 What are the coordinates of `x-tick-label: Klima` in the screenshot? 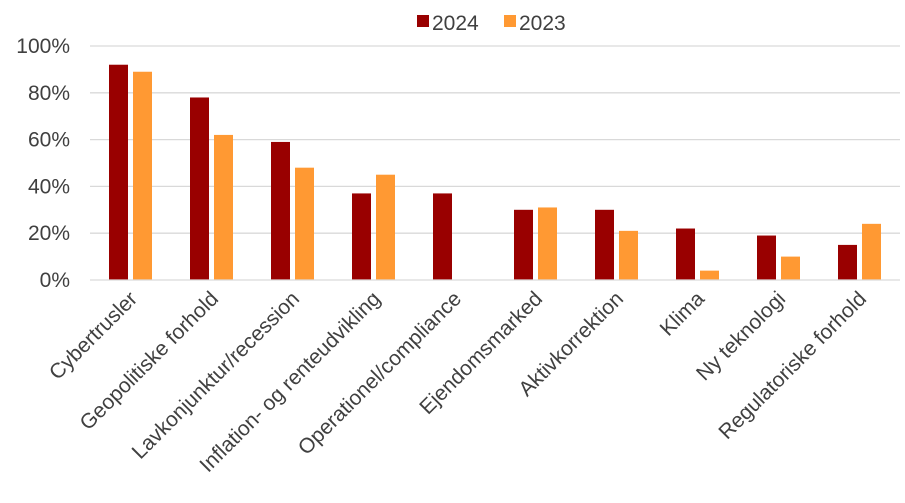 It's located at (683, 314).